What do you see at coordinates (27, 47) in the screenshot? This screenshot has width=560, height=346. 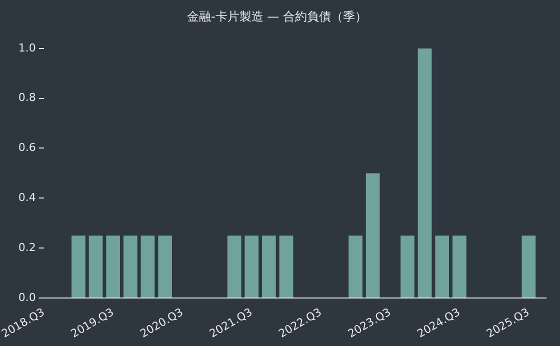 I see `y-tick-label: 1.0` at bounding box center [27, 47].